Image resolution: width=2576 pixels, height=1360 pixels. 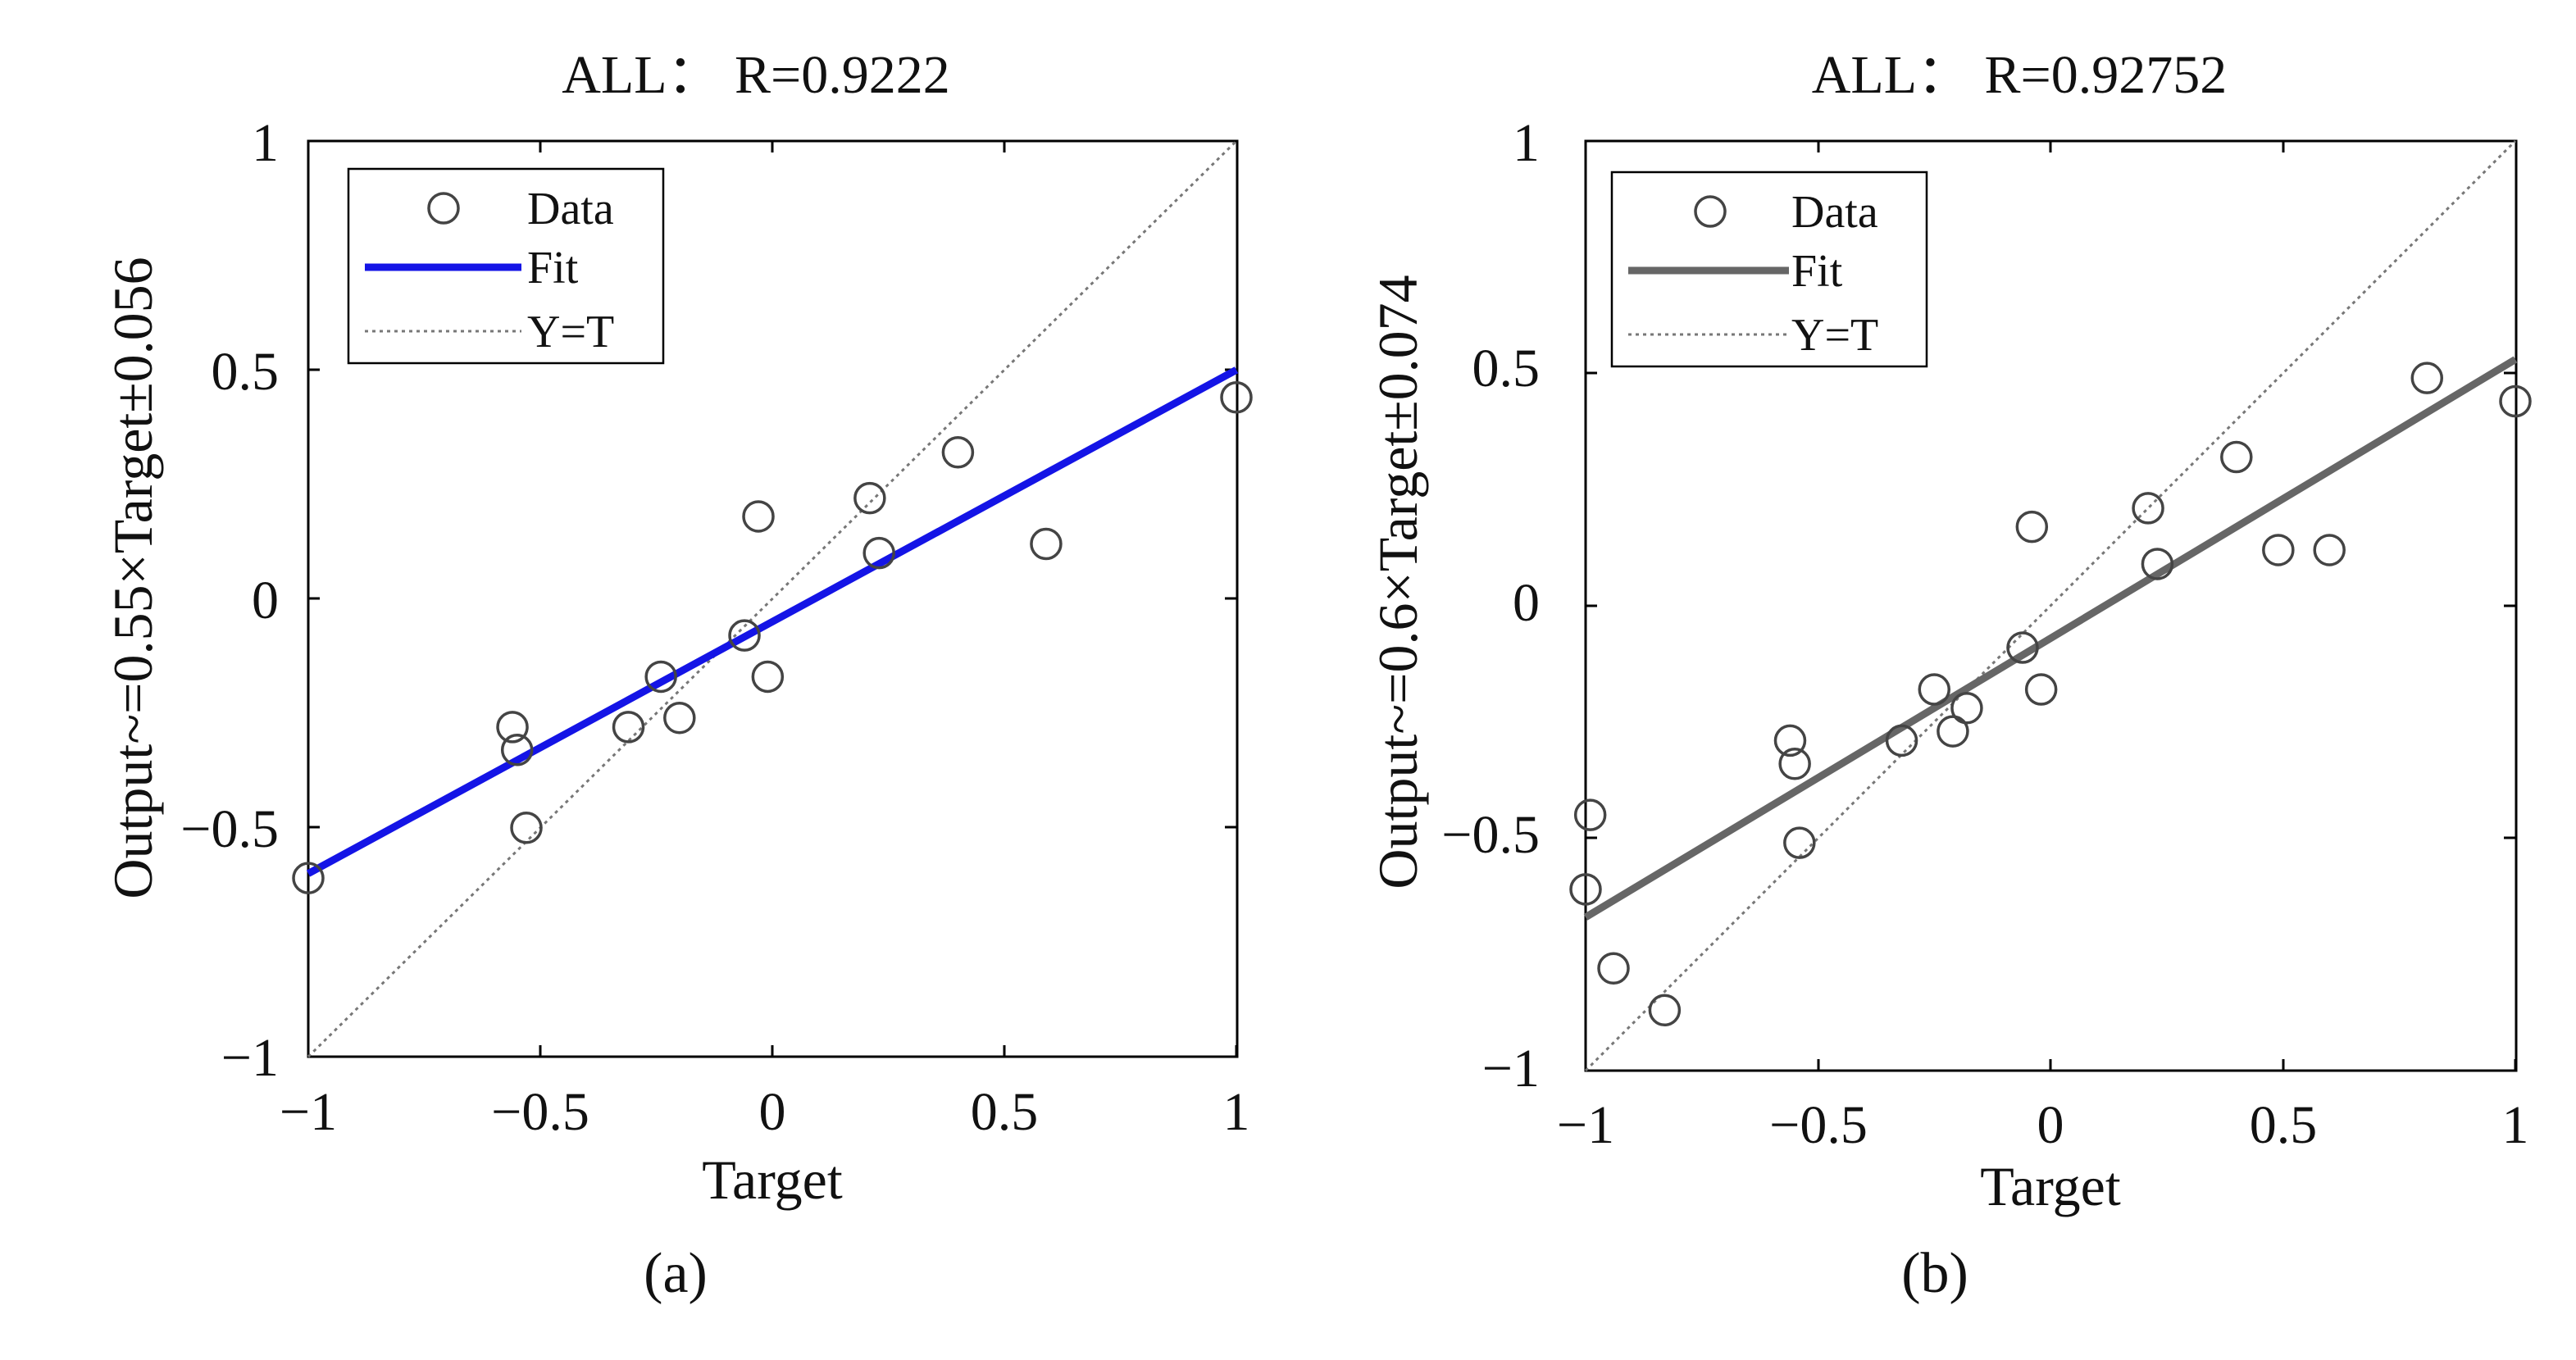 What do you see at coordinates (1490, 835) in the screenshot?
I see `panel-b-ytick-label: −0.5` at bounding box center [1490, 835].